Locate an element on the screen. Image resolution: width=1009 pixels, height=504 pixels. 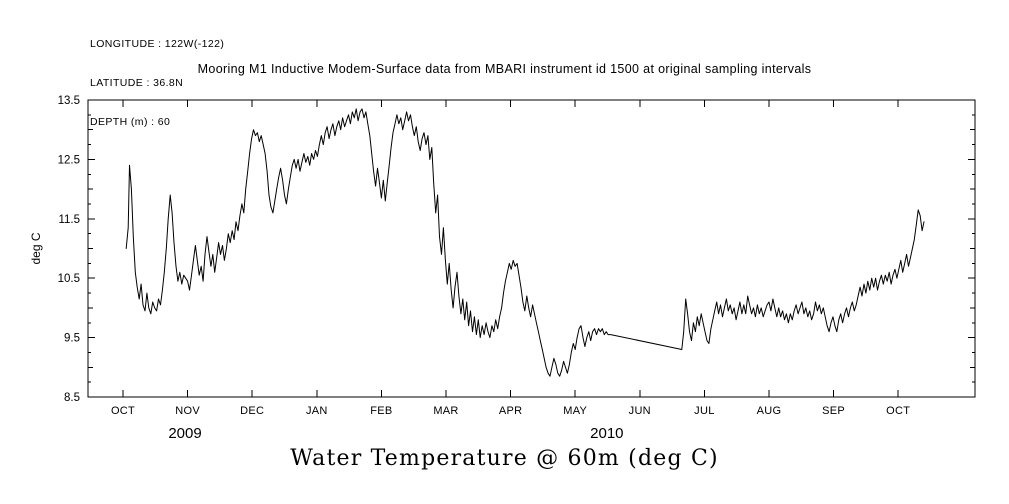
longitude-line: LONGITUDE : 122W(-122) is located at coordinates (157, 44).